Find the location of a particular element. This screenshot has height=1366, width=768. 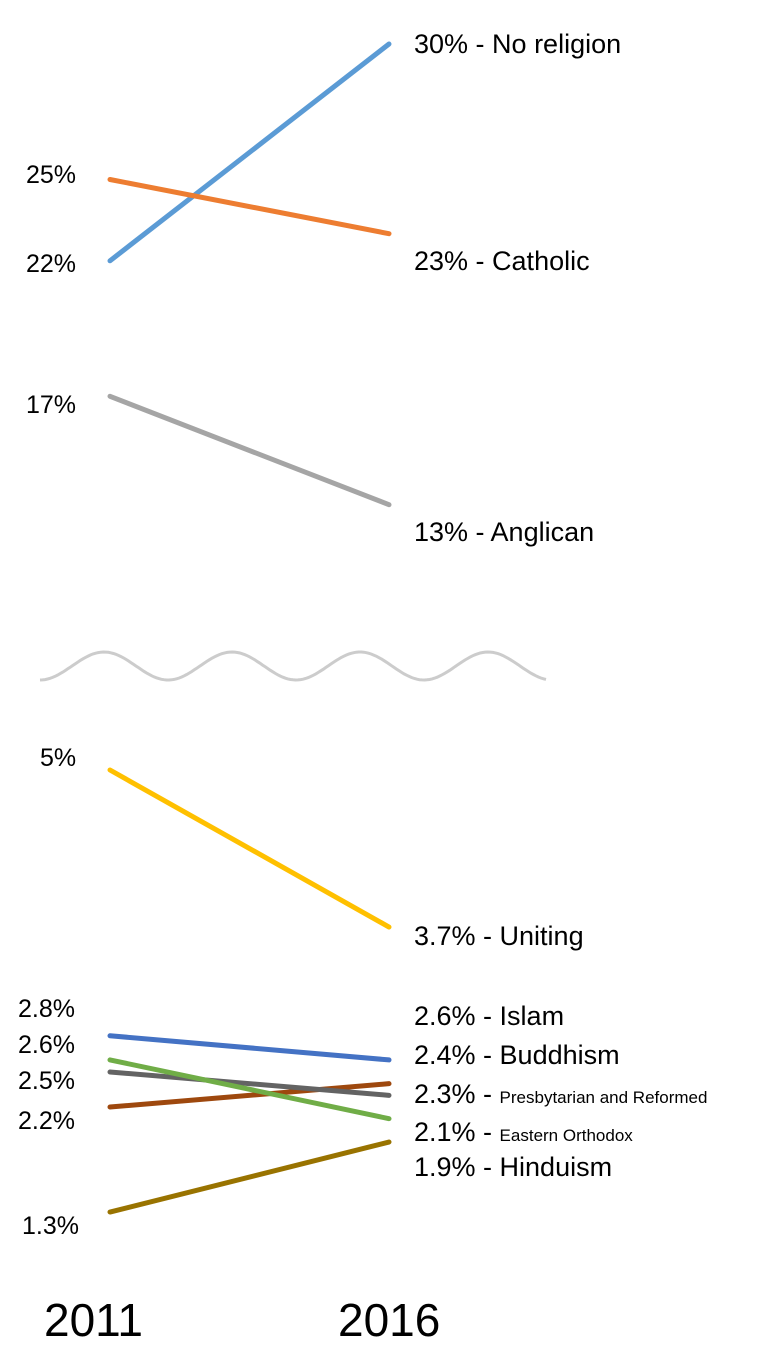

right-value-uniting: 3.7% - is located at coordinates (457, 936).